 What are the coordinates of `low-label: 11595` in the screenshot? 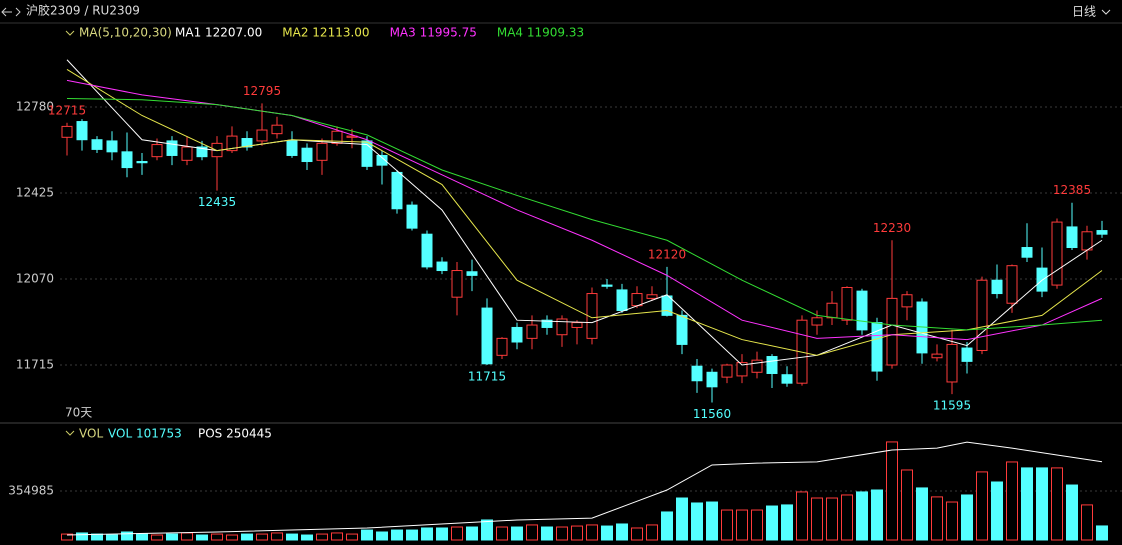 It's located at (952, 406).